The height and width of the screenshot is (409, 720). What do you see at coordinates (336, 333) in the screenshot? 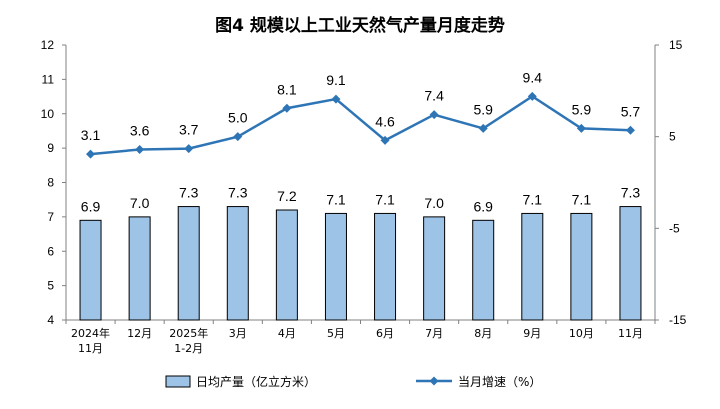
I see `x-tick-label: 5月` at bounding box center [336, 333].